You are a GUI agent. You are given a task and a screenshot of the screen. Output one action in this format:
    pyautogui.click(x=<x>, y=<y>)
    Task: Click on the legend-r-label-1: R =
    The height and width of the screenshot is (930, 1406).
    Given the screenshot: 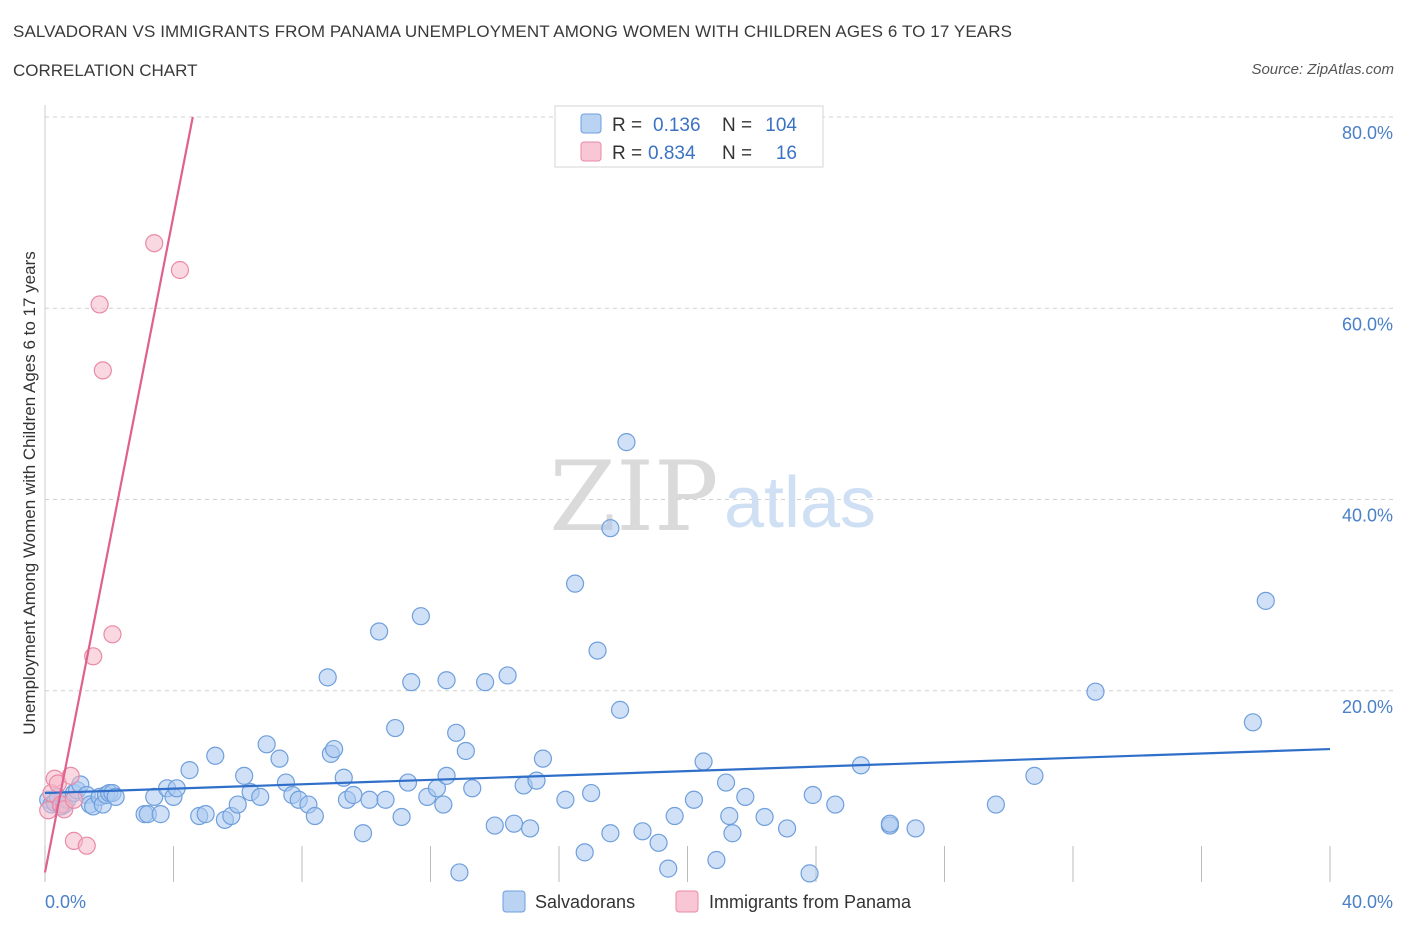 What is the action you would take?
    pyautogui.click(x=627, y=125)
    